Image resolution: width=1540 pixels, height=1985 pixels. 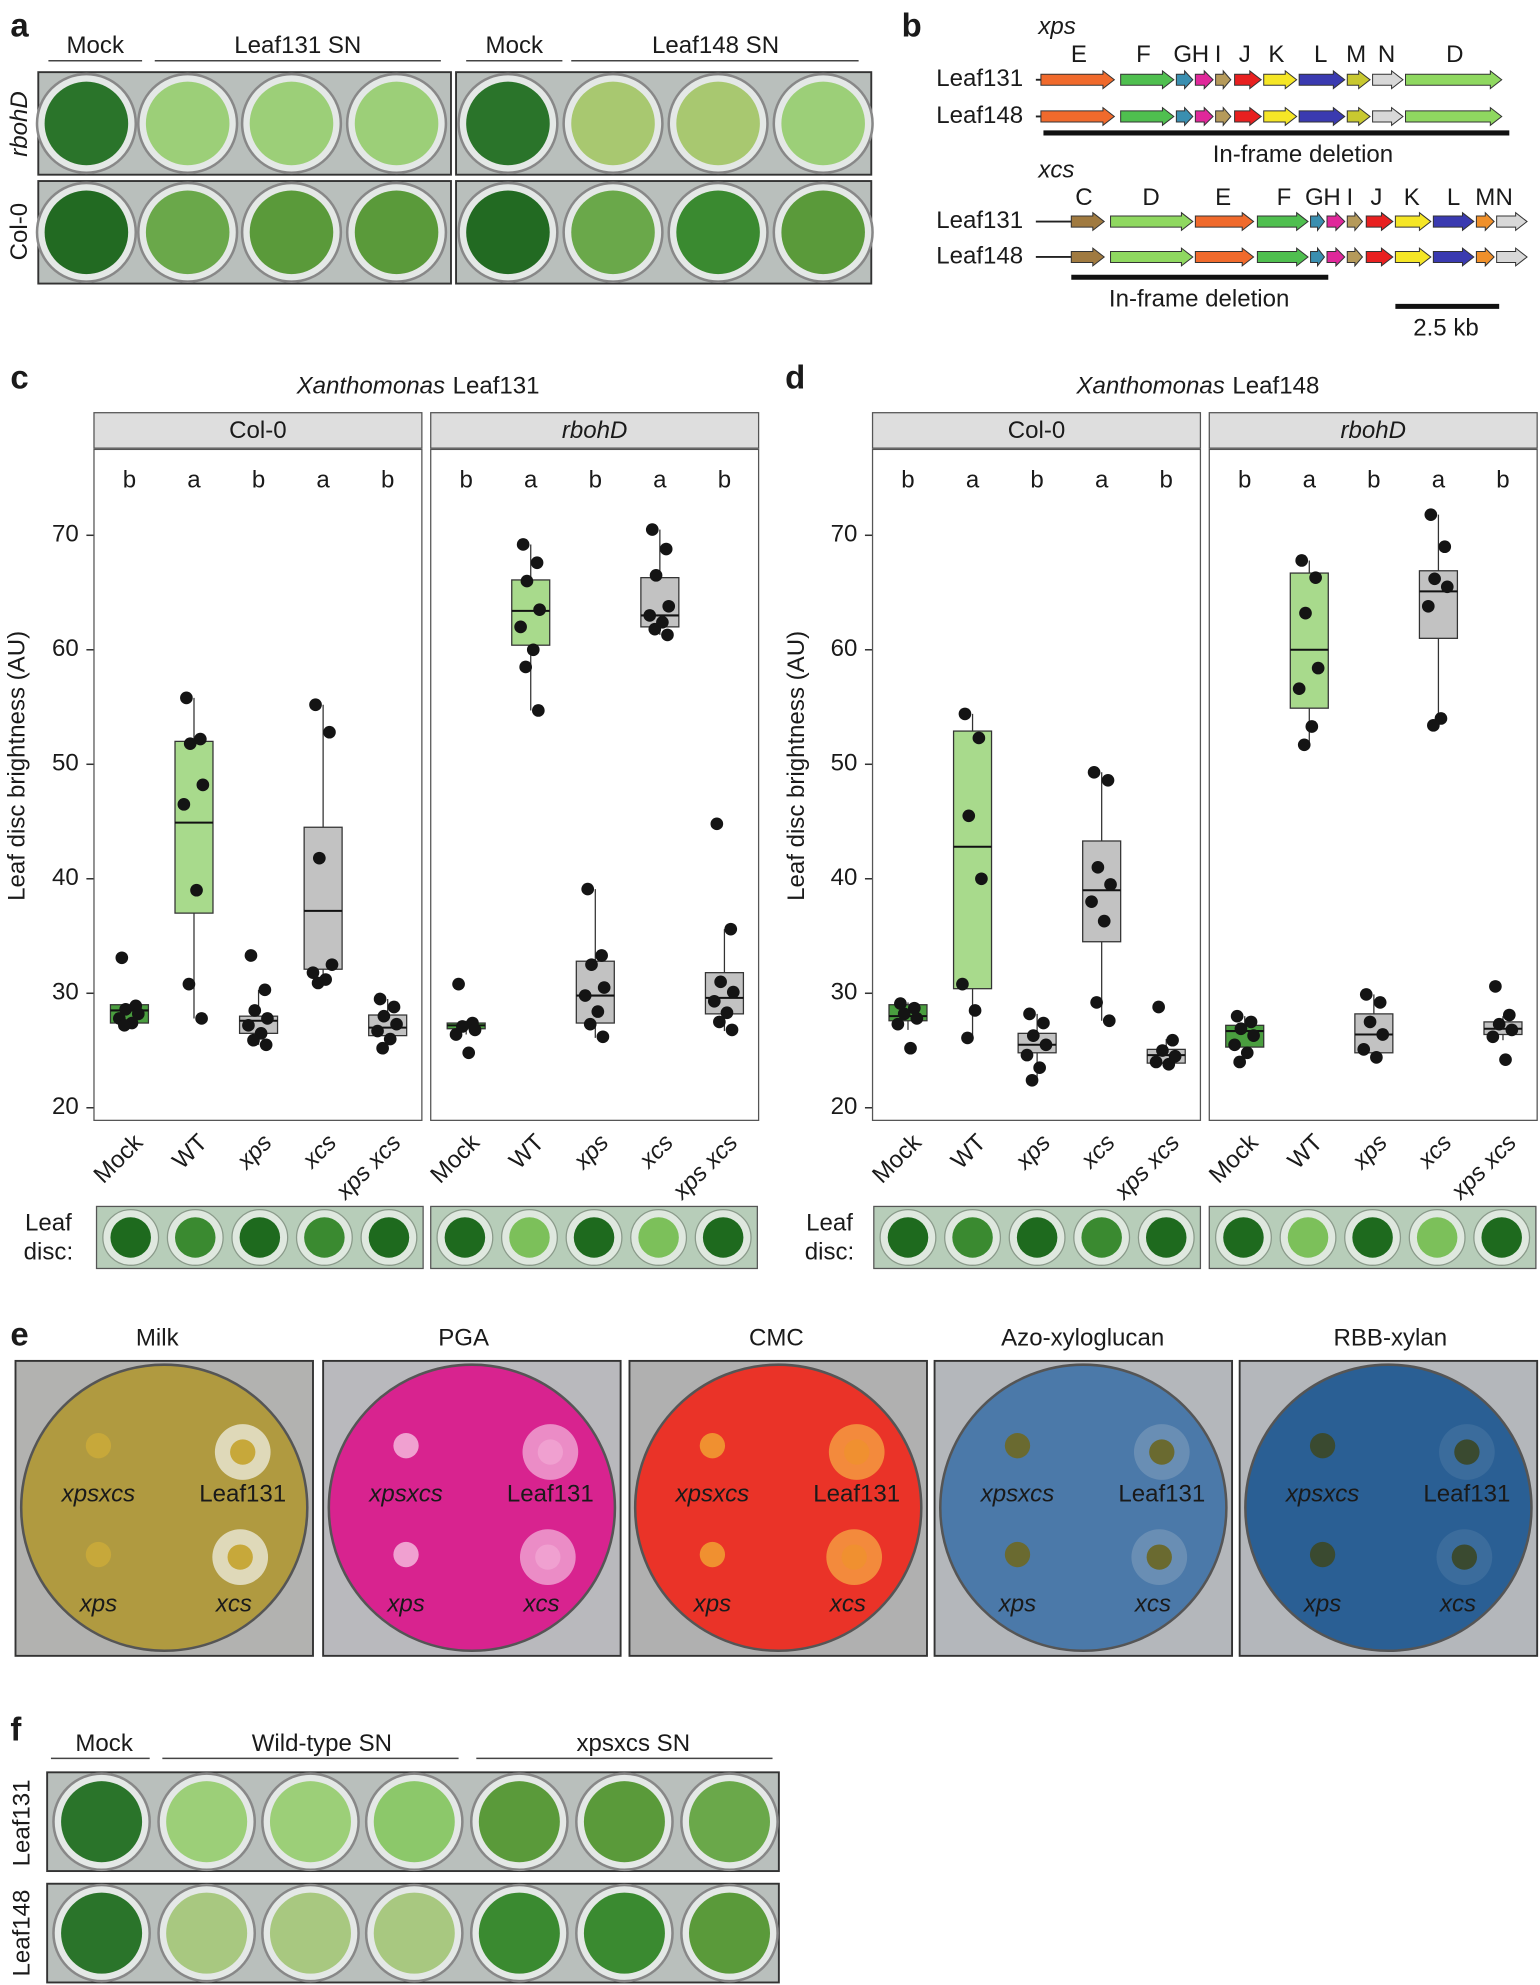 What do you see at coordinates (1152, 1604) in the screenshot?
I see `strain-label: xcs` at bounding box center [1152, 1604].